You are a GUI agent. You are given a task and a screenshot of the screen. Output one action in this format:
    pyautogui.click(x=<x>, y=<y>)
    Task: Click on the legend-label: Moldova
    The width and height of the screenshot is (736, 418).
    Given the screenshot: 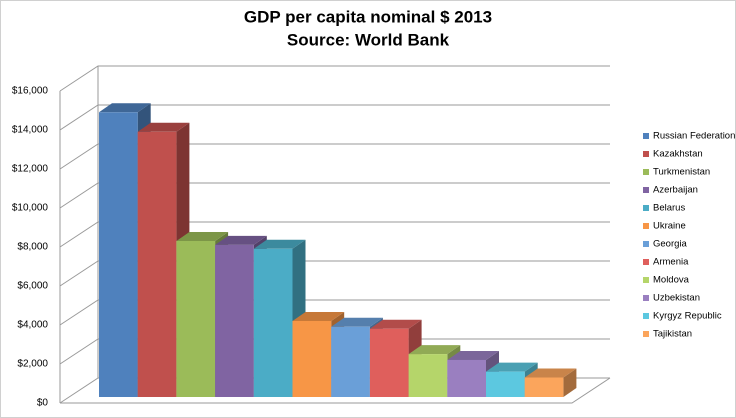 What is the action you would take?
    pyautogui.click(x=671, y=280)
    